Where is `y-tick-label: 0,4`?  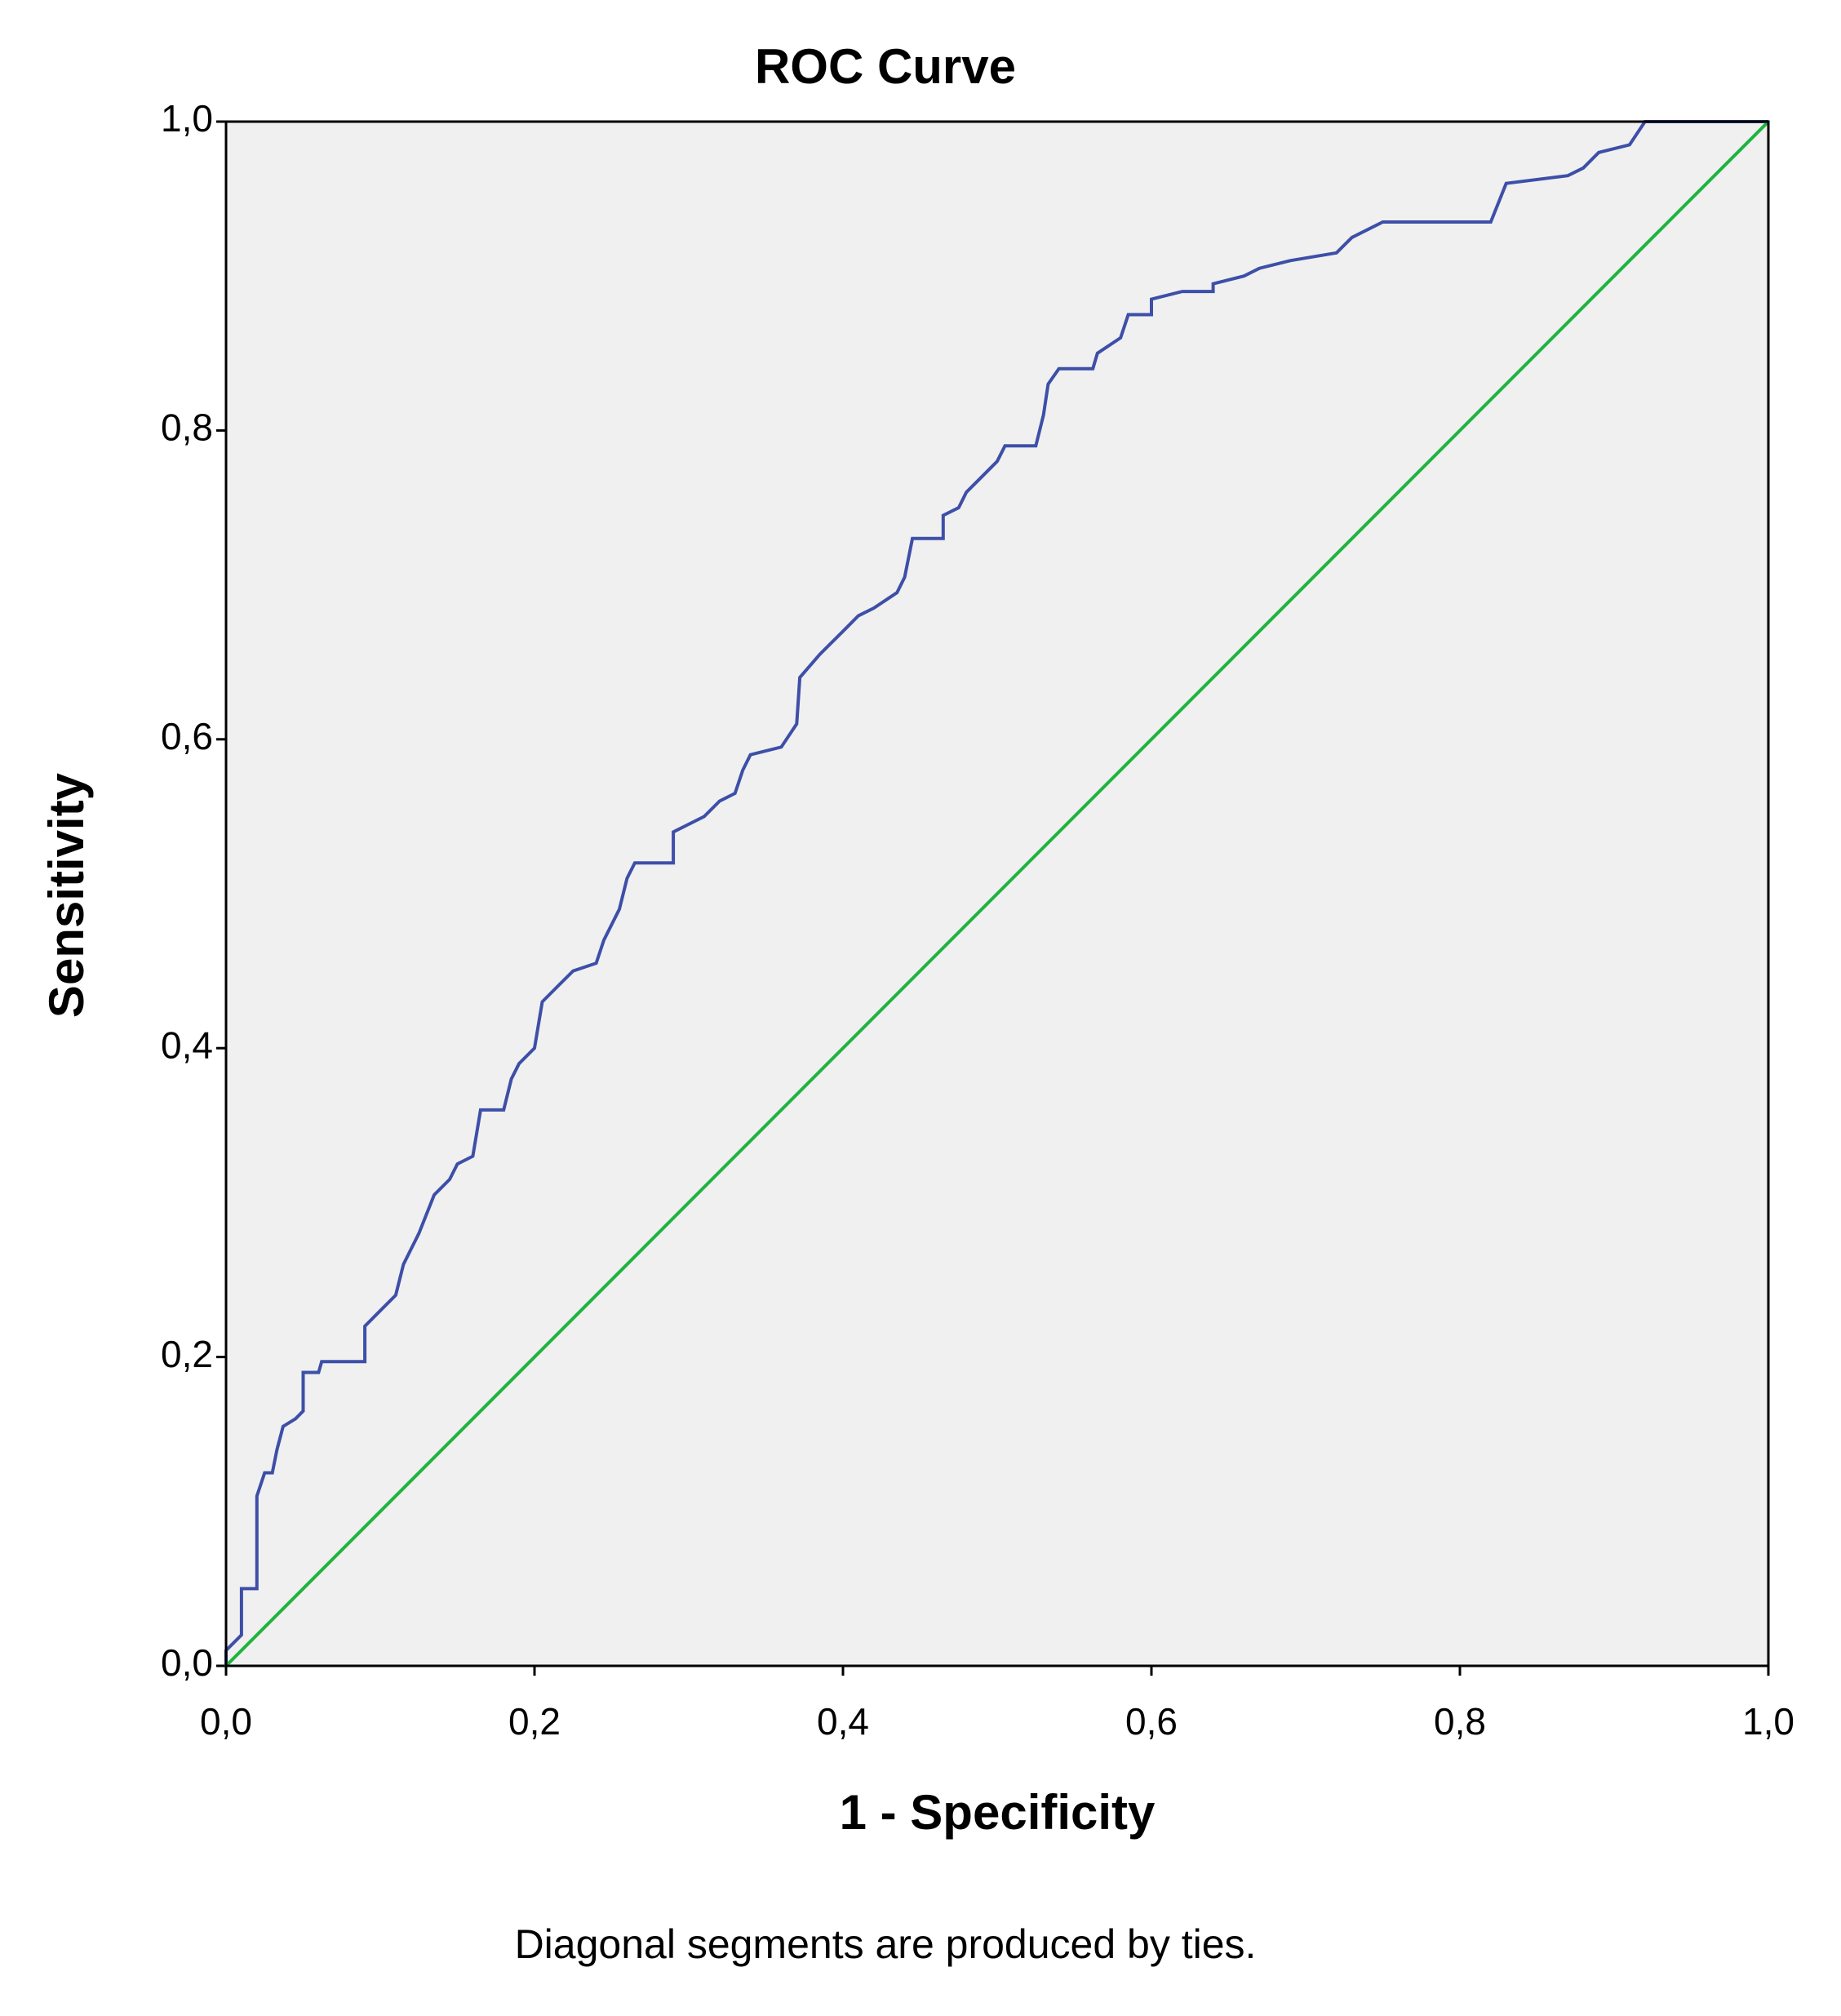
y-tick-label: 0,4 is located at coordinates (187, 1045).